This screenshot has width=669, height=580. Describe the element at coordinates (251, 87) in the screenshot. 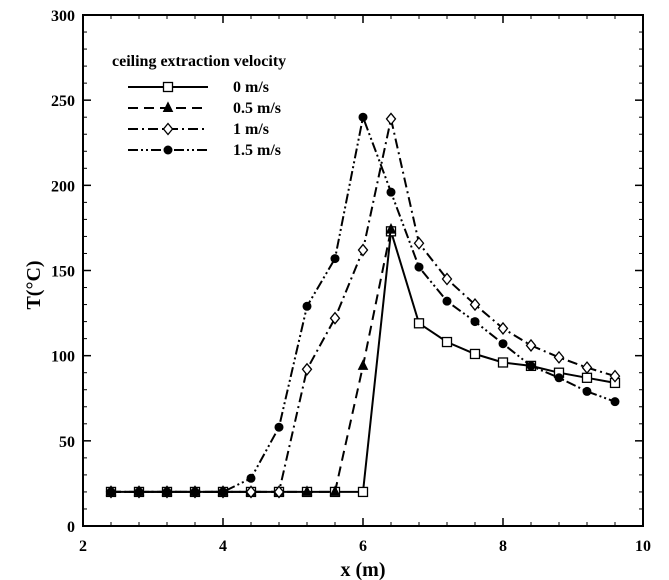

I see `legend-label-0: 0 m/s` at that location.